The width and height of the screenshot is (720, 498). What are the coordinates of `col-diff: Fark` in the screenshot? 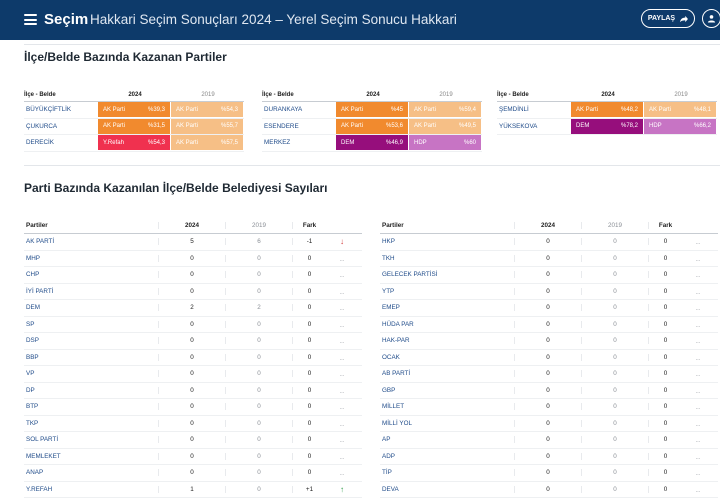 It's located at (663, 225).